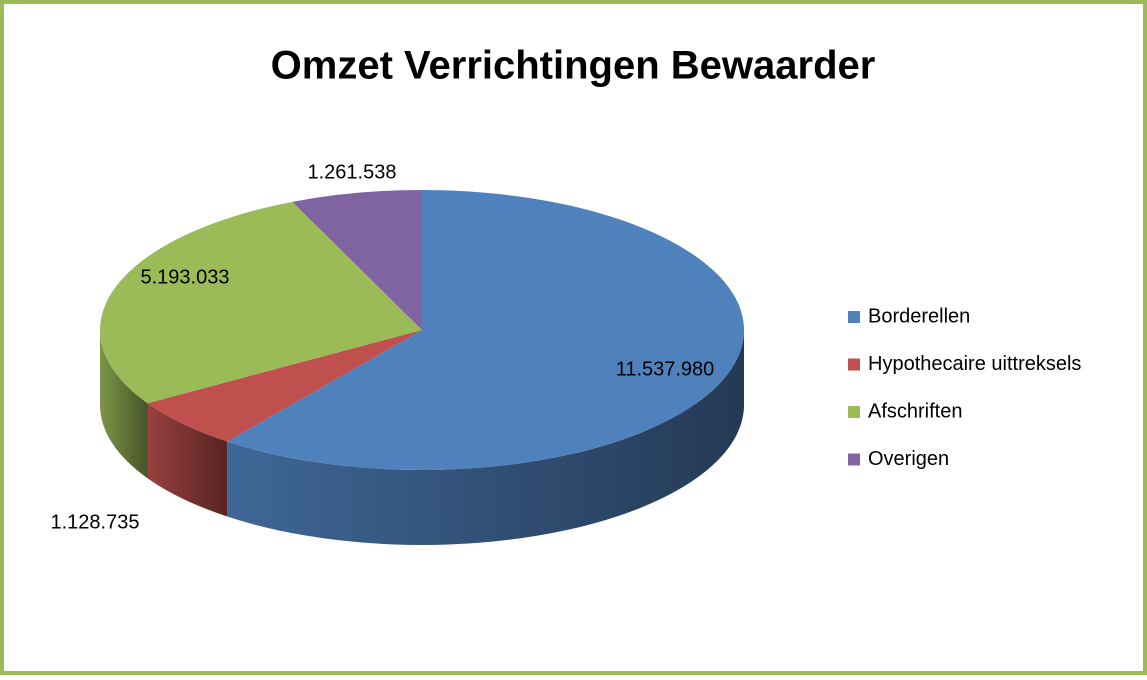 The image size is (1147, 680). What do you see at coordinates (974, 364) in the screenshot?
I see `legend-label: Hypothecaire uittreksels` at bounding box center [974, 364].